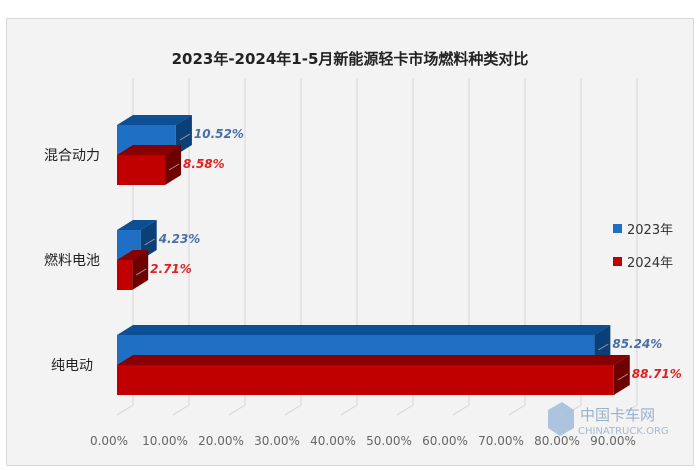 Image resolution: width=700 pixels, height=470 pixels. What do you see at coordinates (501, 441) in the screenshot?
I see `x-tick-label: 70.00%` at bounding box center [501, 441].